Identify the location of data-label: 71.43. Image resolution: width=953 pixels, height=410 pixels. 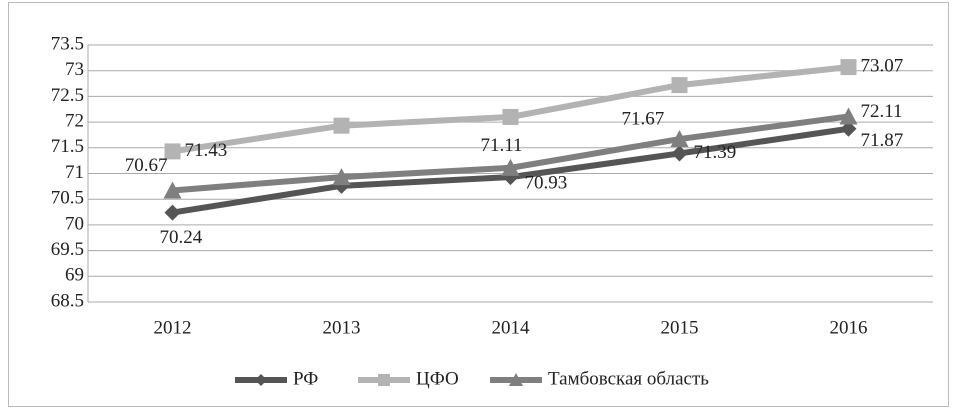
(206, 150).